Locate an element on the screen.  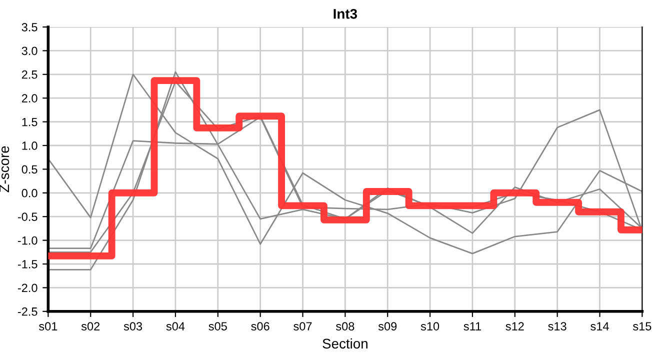
x-tick-label: s03 is located at coordinates (133, 326).